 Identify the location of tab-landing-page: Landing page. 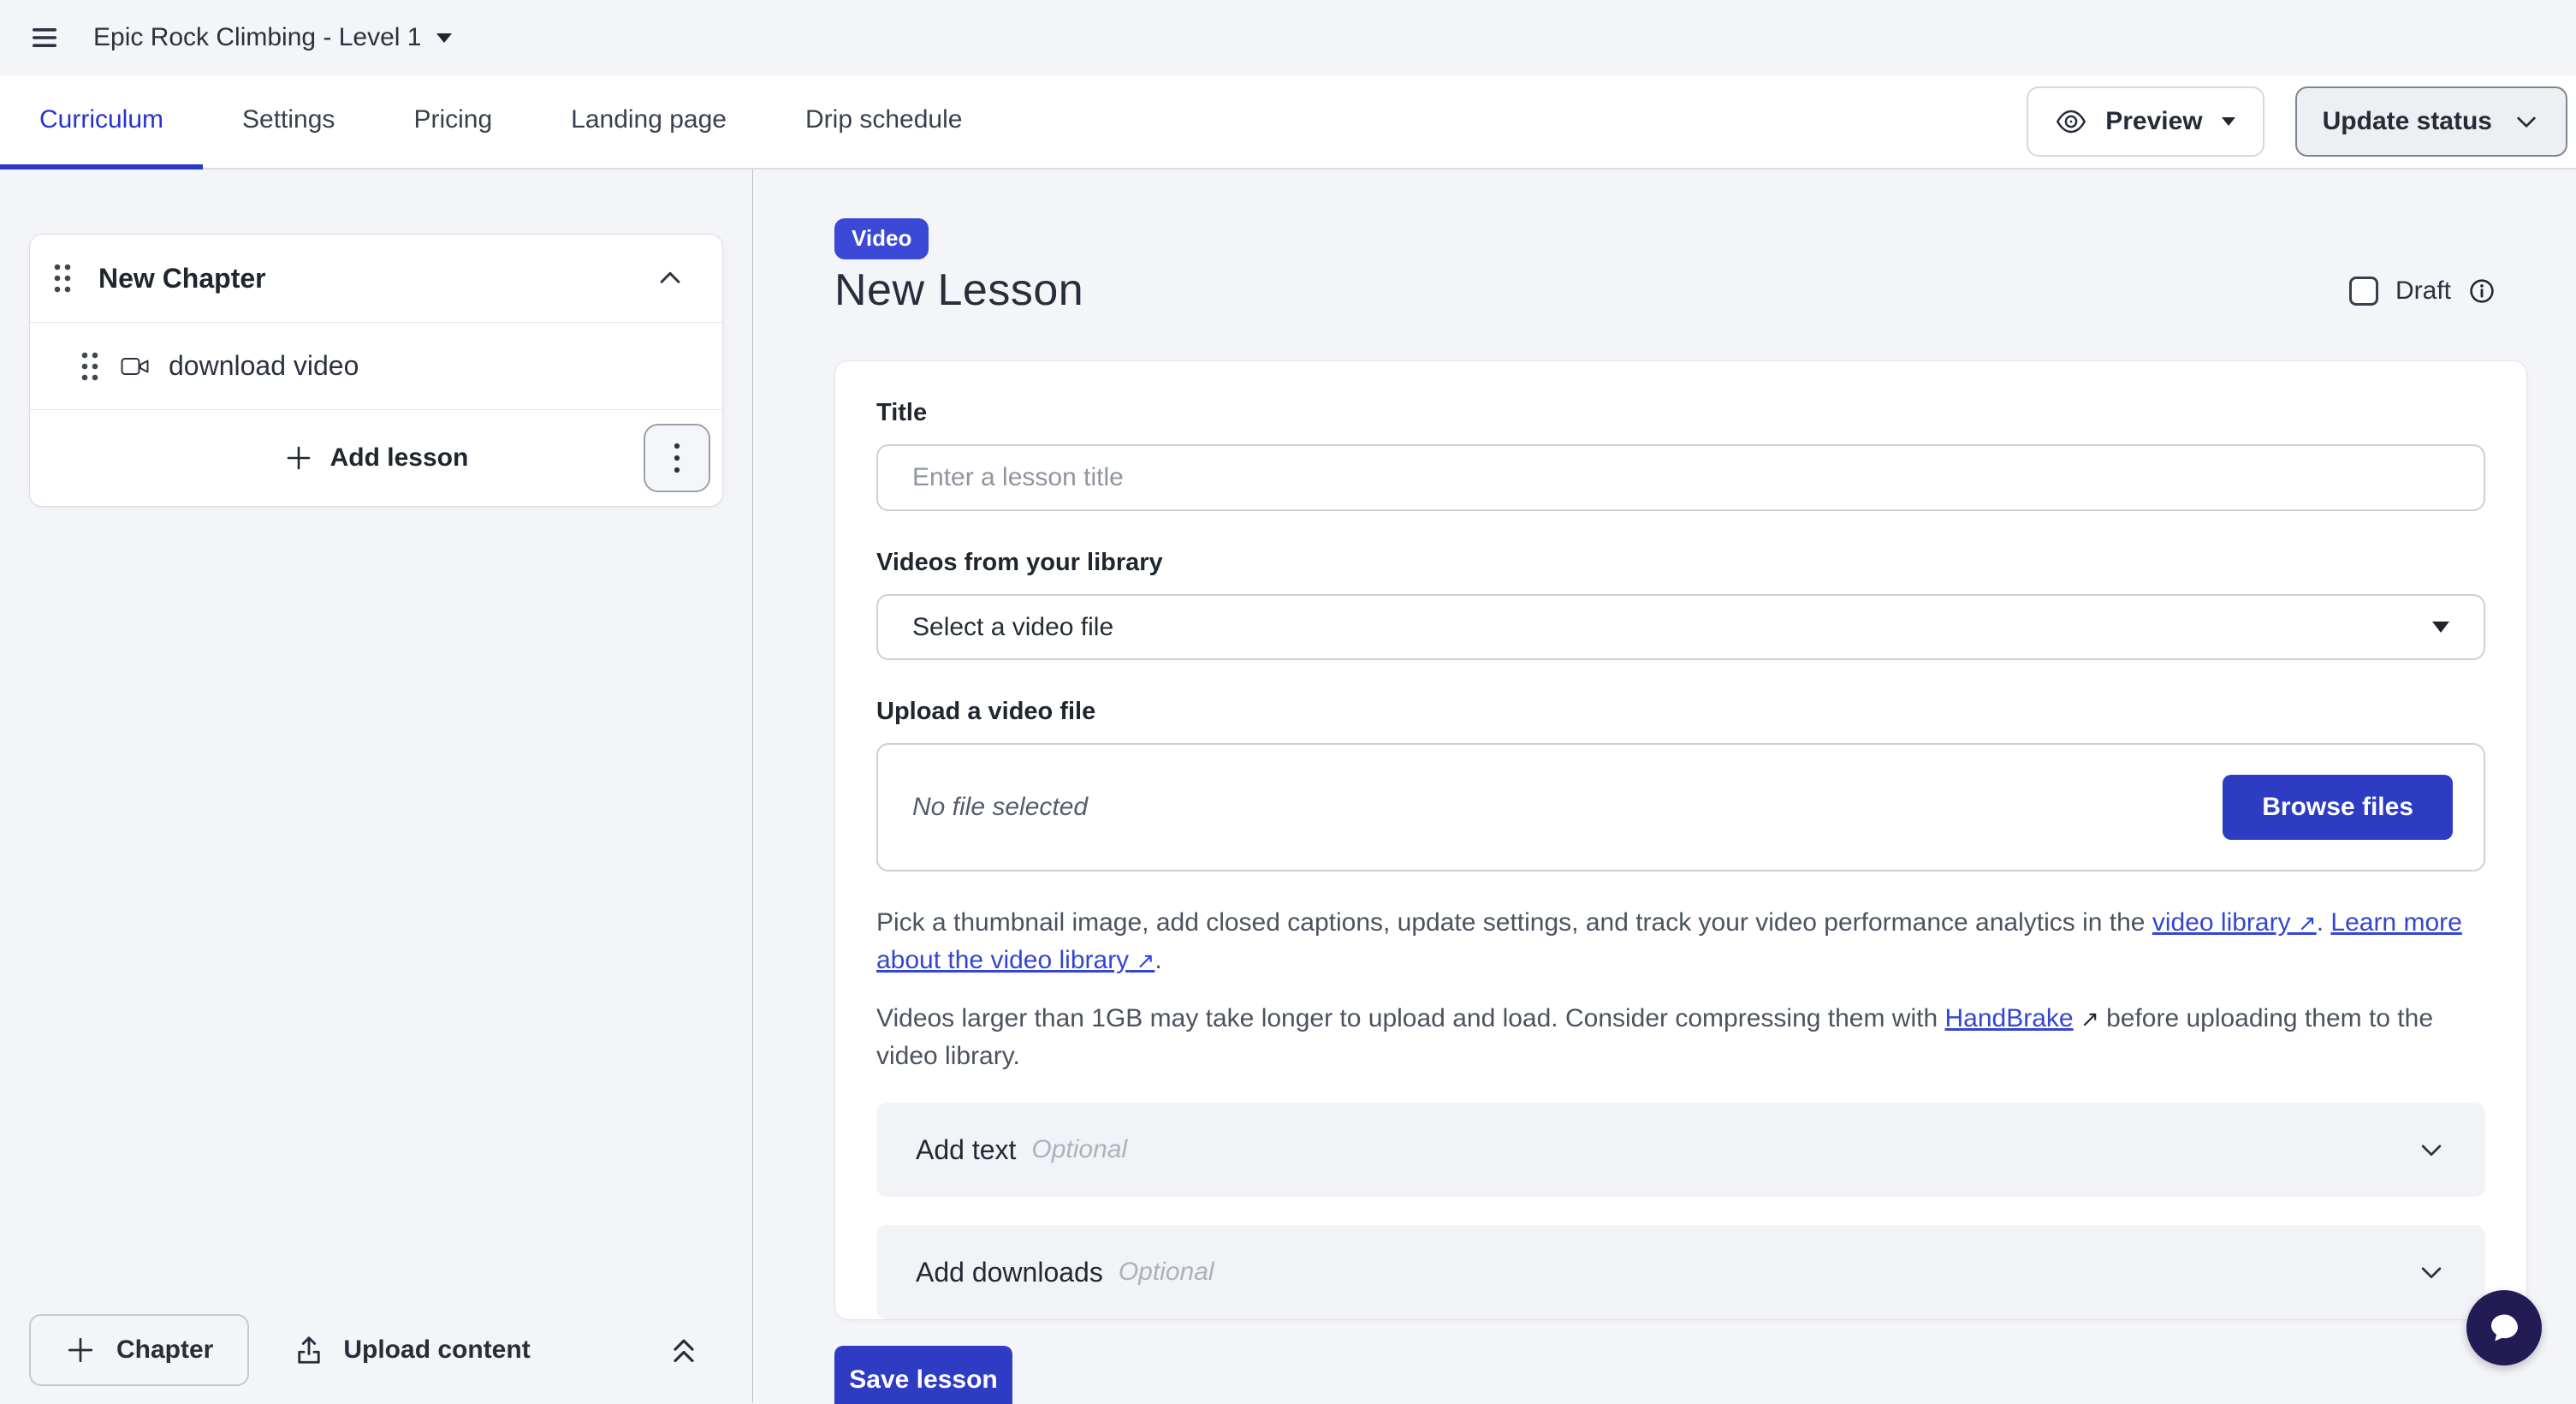
(649, 119).